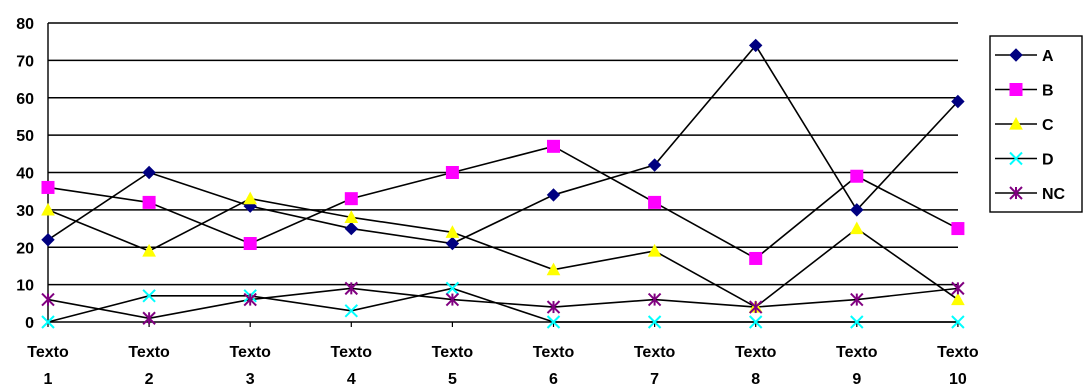 This screenshot has width=1088, height=392. Describe the element at coordinates (25, 24) in the screenshot. I see `y-tick-label: 80` at that location.